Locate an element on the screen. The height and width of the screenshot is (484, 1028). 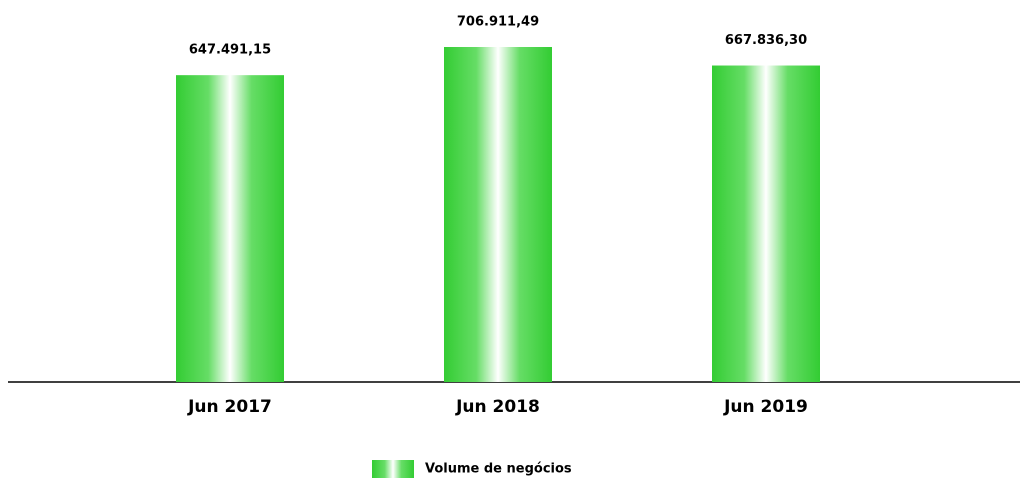
x-tick-label: Jun 2018 is located at coordinates (497, 407).